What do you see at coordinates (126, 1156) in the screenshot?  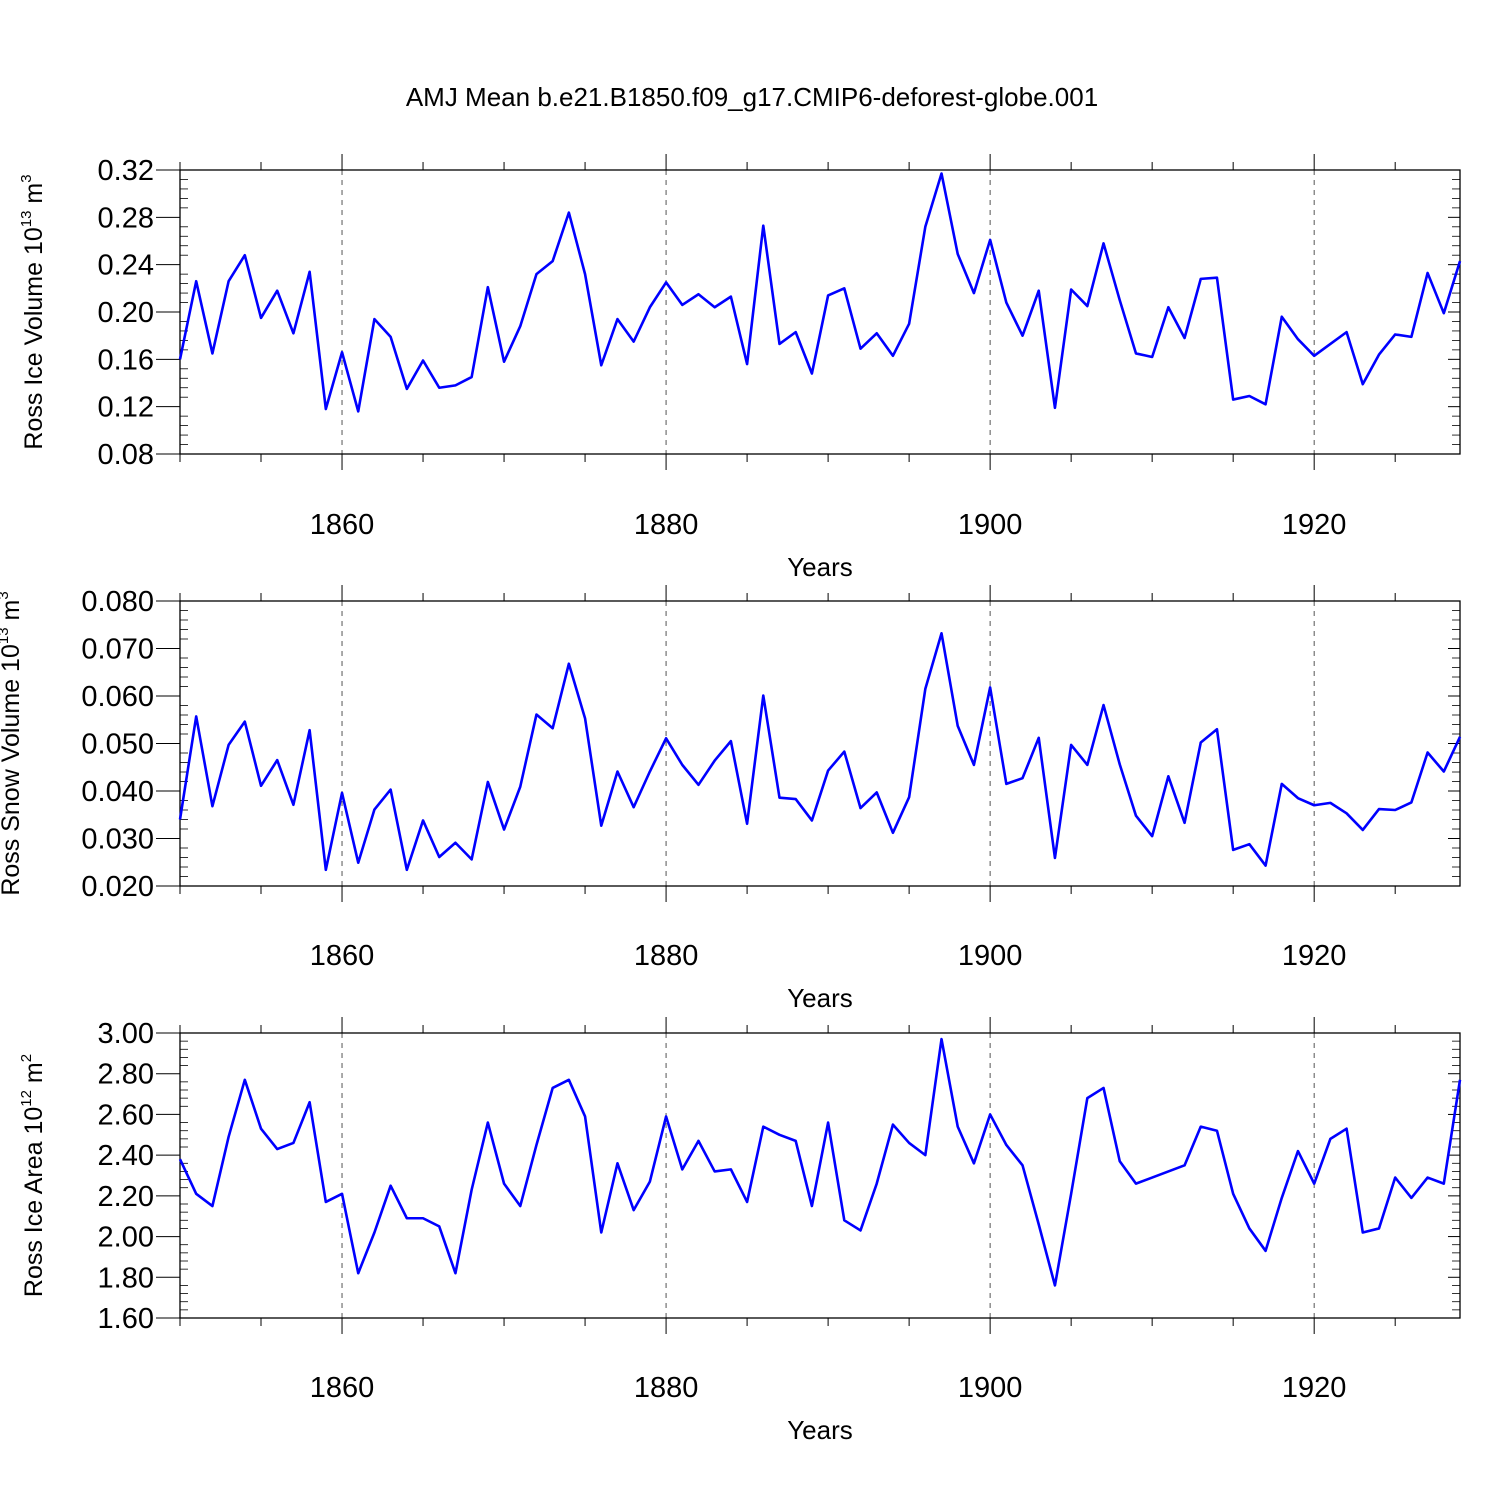 I see `y-tick-label: 2.40` at bounding box center [126, 1156].